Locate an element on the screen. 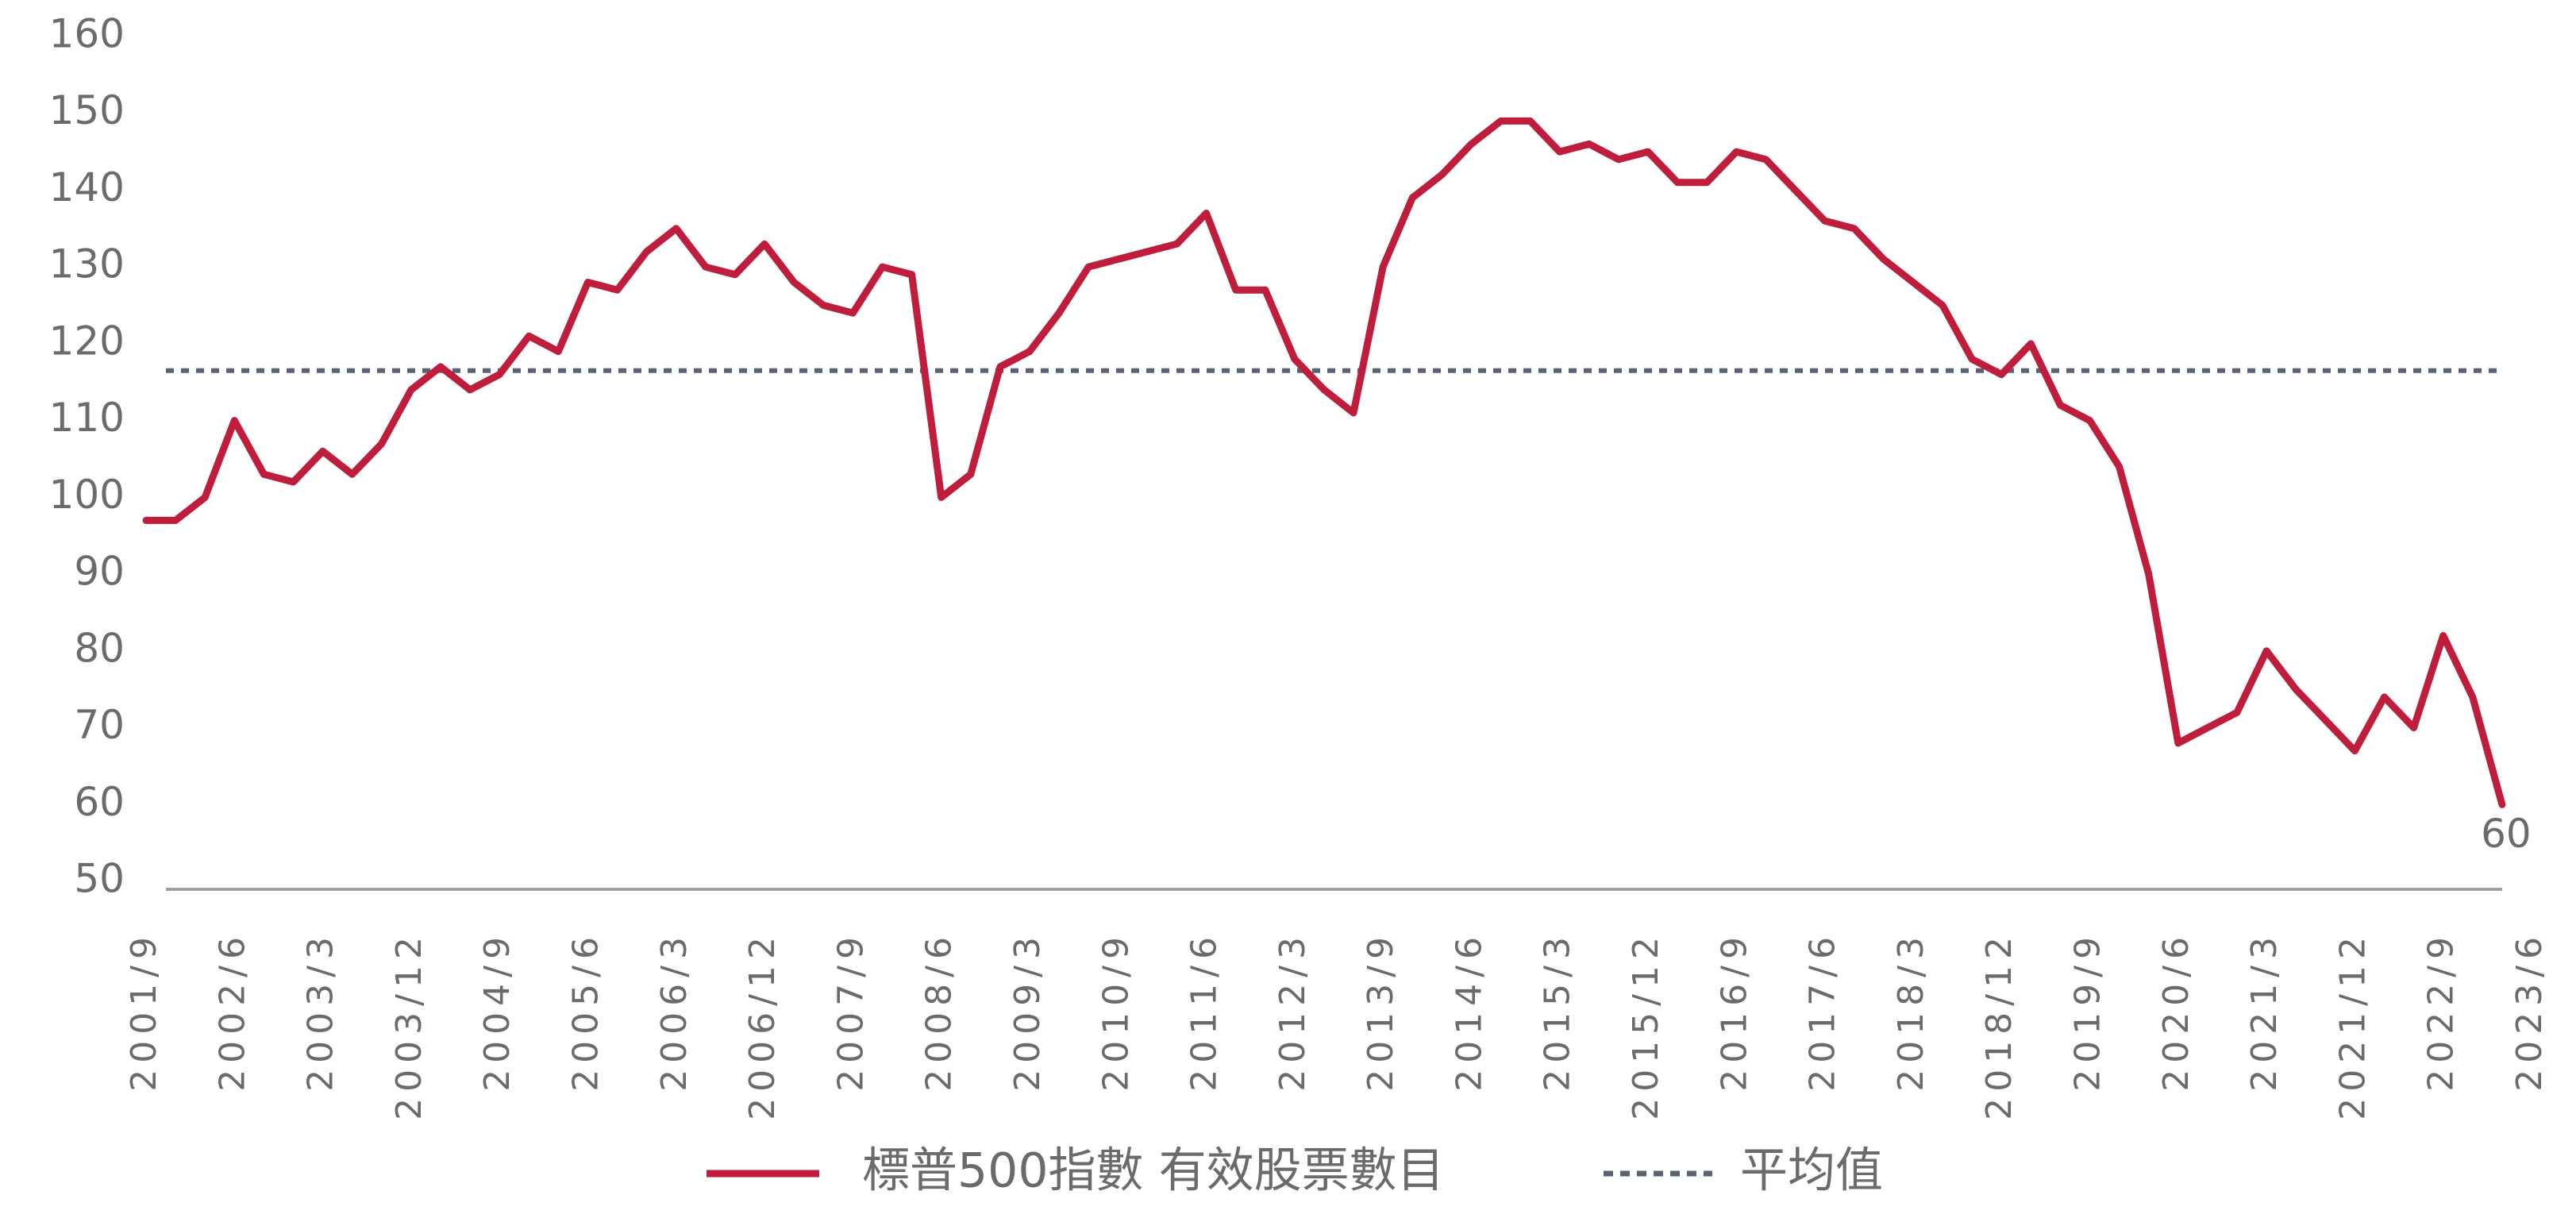  legend: 標普500指數 有效股票數目 平均值 is located at coordinates (1295, 1171).